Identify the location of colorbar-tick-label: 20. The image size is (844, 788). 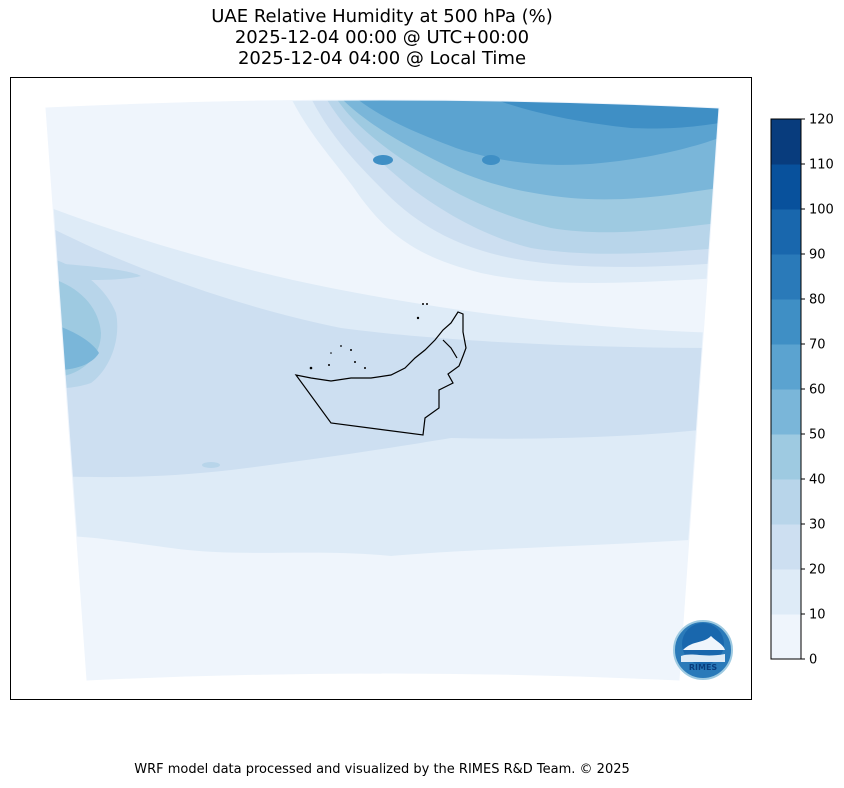
(817, 570).